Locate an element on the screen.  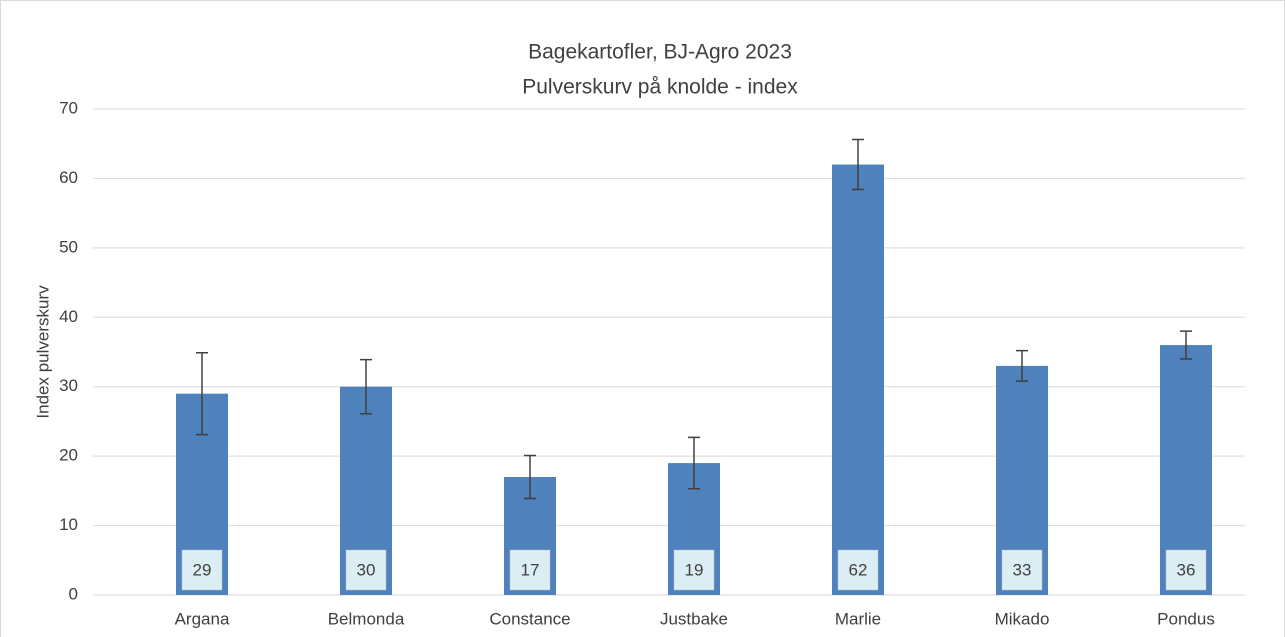
y-axis-label: Index pulverskurv is located at coordinates (42, 352).